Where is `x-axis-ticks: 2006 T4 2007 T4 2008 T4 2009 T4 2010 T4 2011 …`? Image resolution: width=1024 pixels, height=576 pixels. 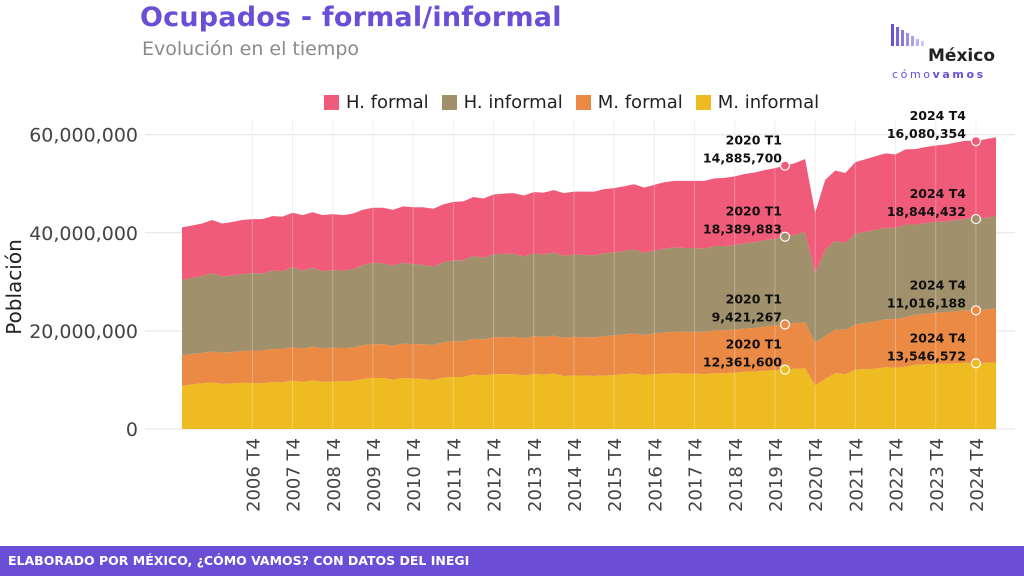 x-axis-ticks: 2006 T4 2007 T4 2008 T4 2009 T4 2010 T4 2011 … is located at coordinates (615, 475).